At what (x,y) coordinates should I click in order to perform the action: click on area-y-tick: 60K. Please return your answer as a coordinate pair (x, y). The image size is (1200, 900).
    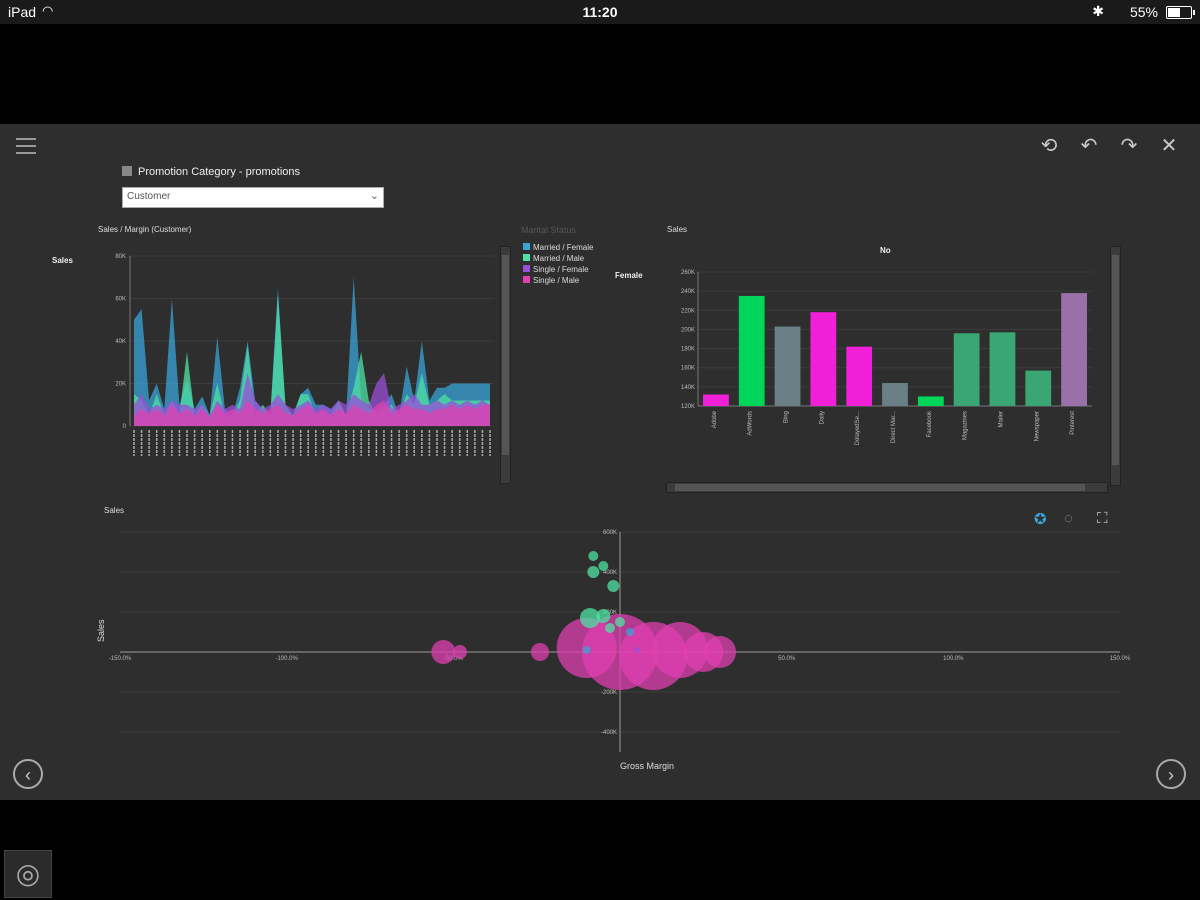
    Looking at the image, I should click on (120, 300).